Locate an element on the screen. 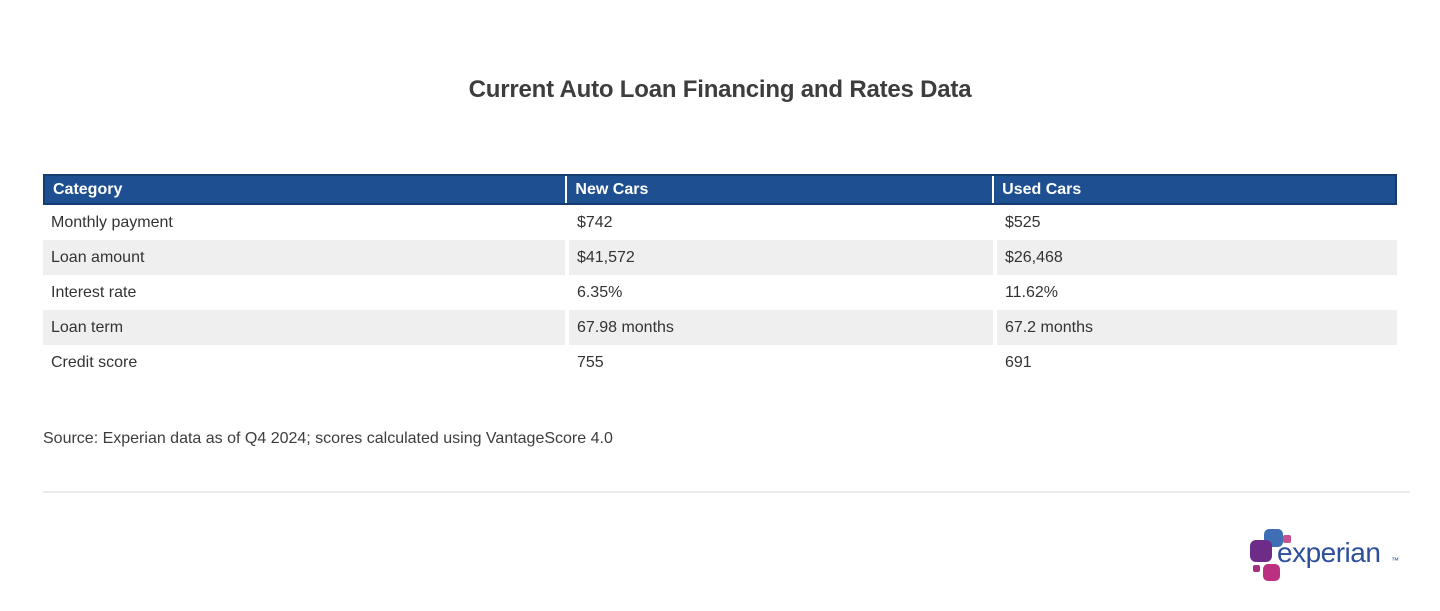  experian-spot-icon is located at coordinates (1269, 554).